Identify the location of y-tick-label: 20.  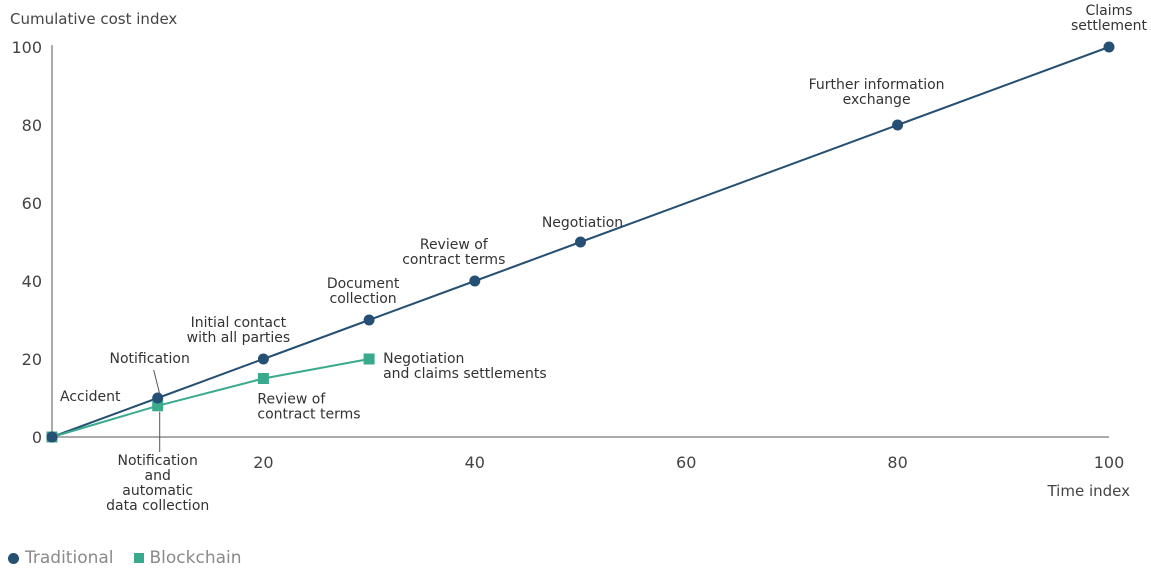
(32, 359).